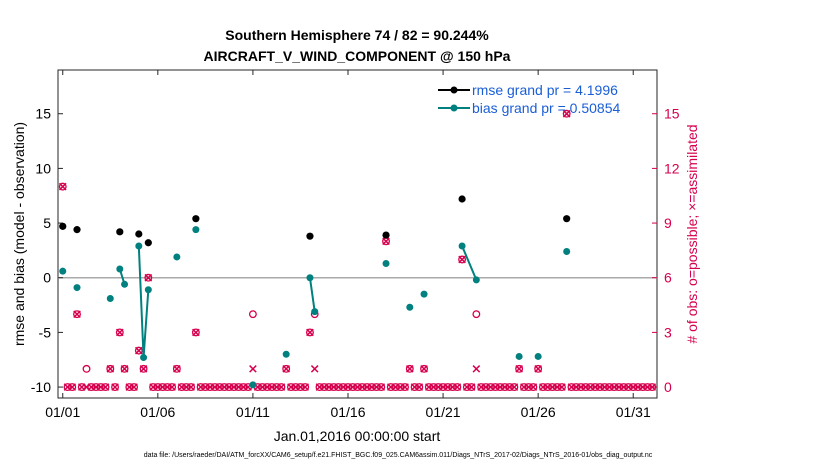 Image resolution: width=830 pixels, height=470 pixels. I want to click on y-right-tick-label: 3, so click(668, 332).